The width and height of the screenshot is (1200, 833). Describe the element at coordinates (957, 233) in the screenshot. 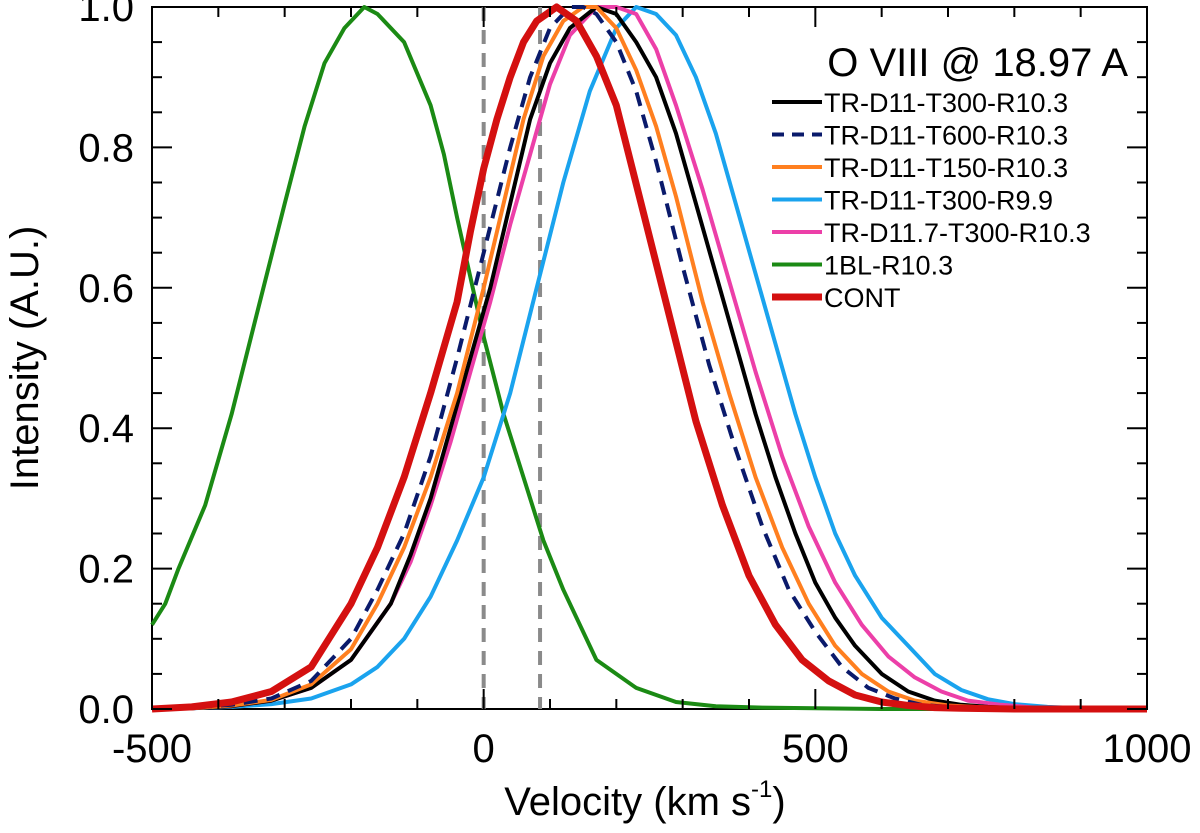

I see `legend-label: TR-D11.7-T300-R10.3` at that location.